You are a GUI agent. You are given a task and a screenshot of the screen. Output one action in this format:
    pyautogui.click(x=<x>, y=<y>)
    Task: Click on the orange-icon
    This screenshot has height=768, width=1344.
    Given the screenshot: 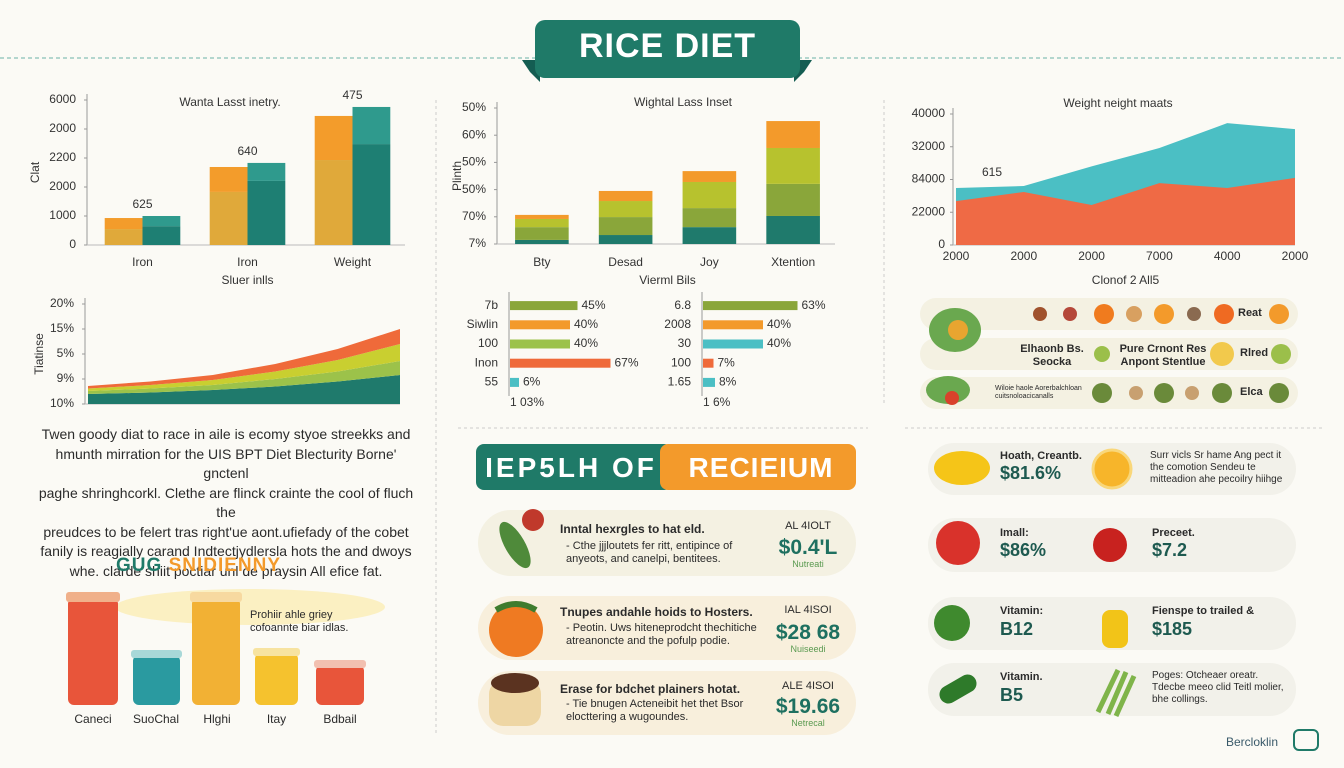 What is the action you would take?
    pyautogui.click(x=1112, y=469)
    